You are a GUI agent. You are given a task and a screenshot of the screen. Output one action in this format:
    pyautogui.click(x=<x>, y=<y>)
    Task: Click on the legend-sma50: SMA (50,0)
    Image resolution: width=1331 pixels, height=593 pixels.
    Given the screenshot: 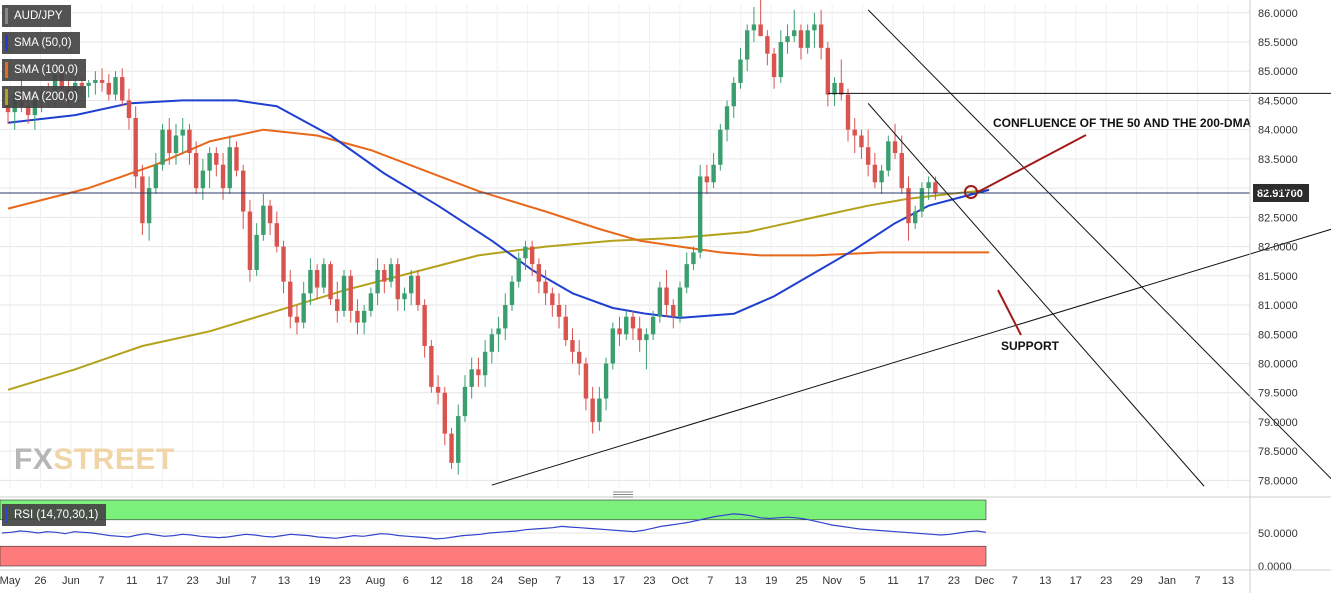 What is the action you would take?
    pyautogui.click(x=41, y=43)
    